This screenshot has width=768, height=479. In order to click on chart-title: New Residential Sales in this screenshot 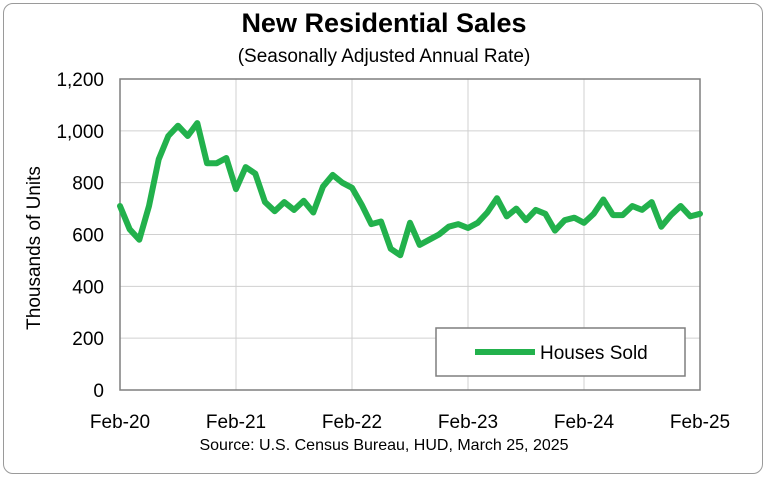, I will do `click(384, 23)`.